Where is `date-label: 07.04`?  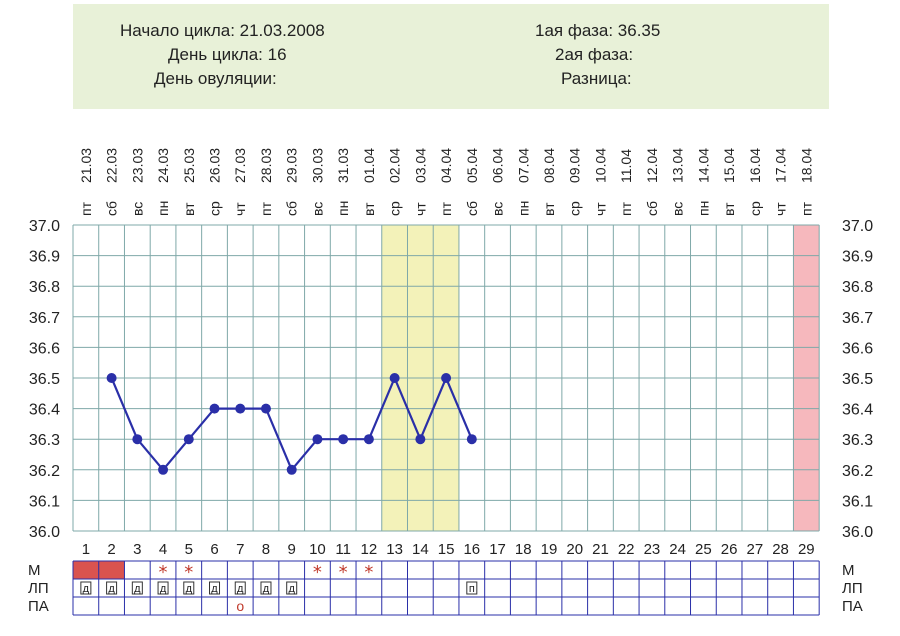 date-label: 07.04 is located at coordinates (523, 165).